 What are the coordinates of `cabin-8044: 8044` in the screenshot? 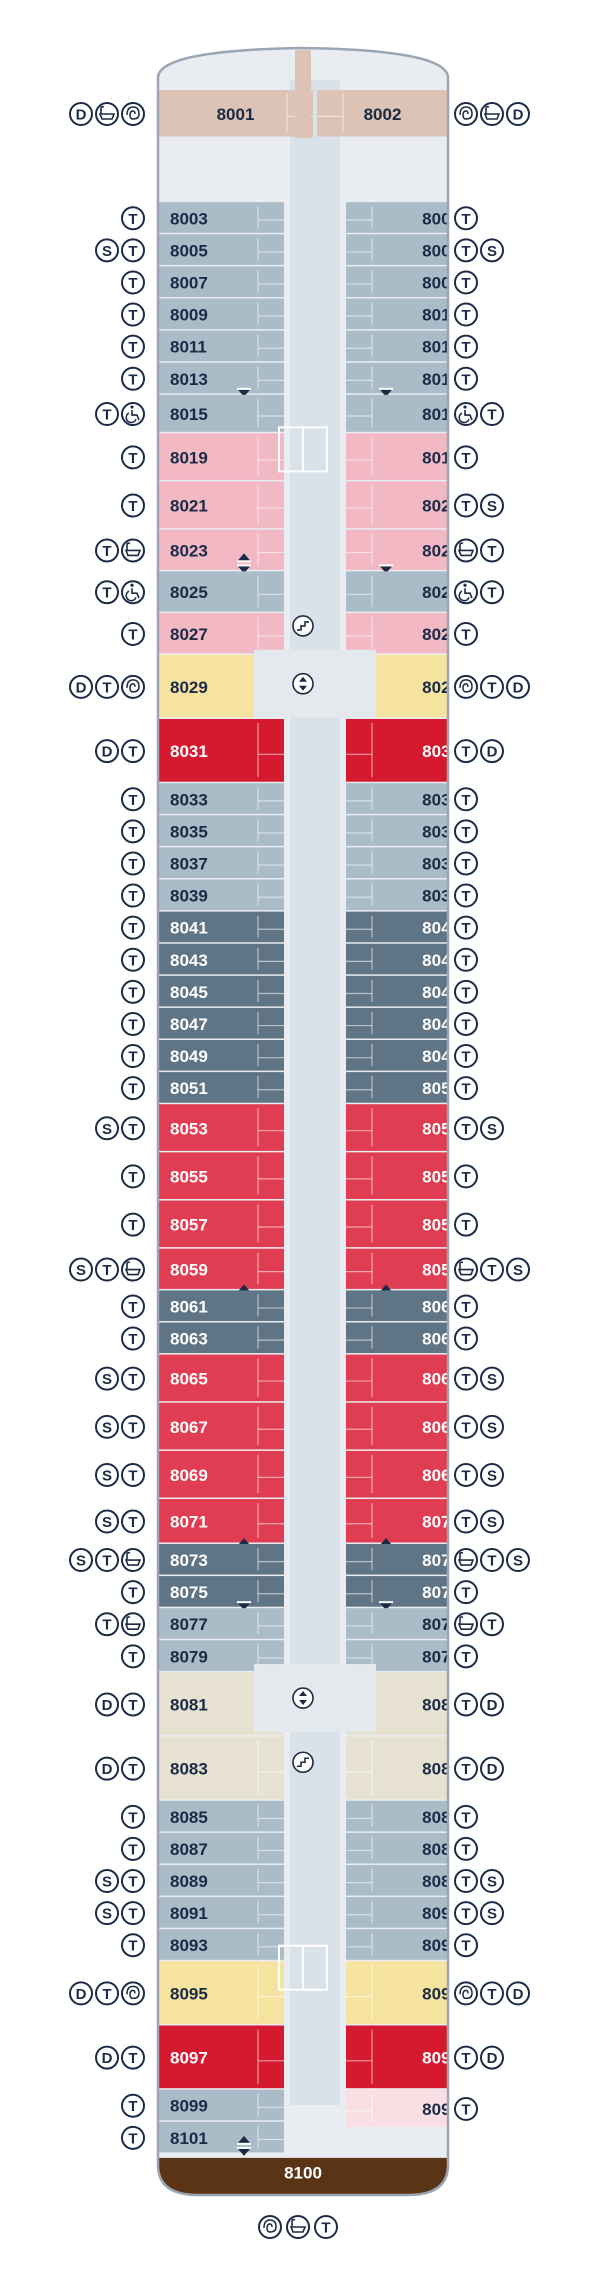 It's located at (409, 991).